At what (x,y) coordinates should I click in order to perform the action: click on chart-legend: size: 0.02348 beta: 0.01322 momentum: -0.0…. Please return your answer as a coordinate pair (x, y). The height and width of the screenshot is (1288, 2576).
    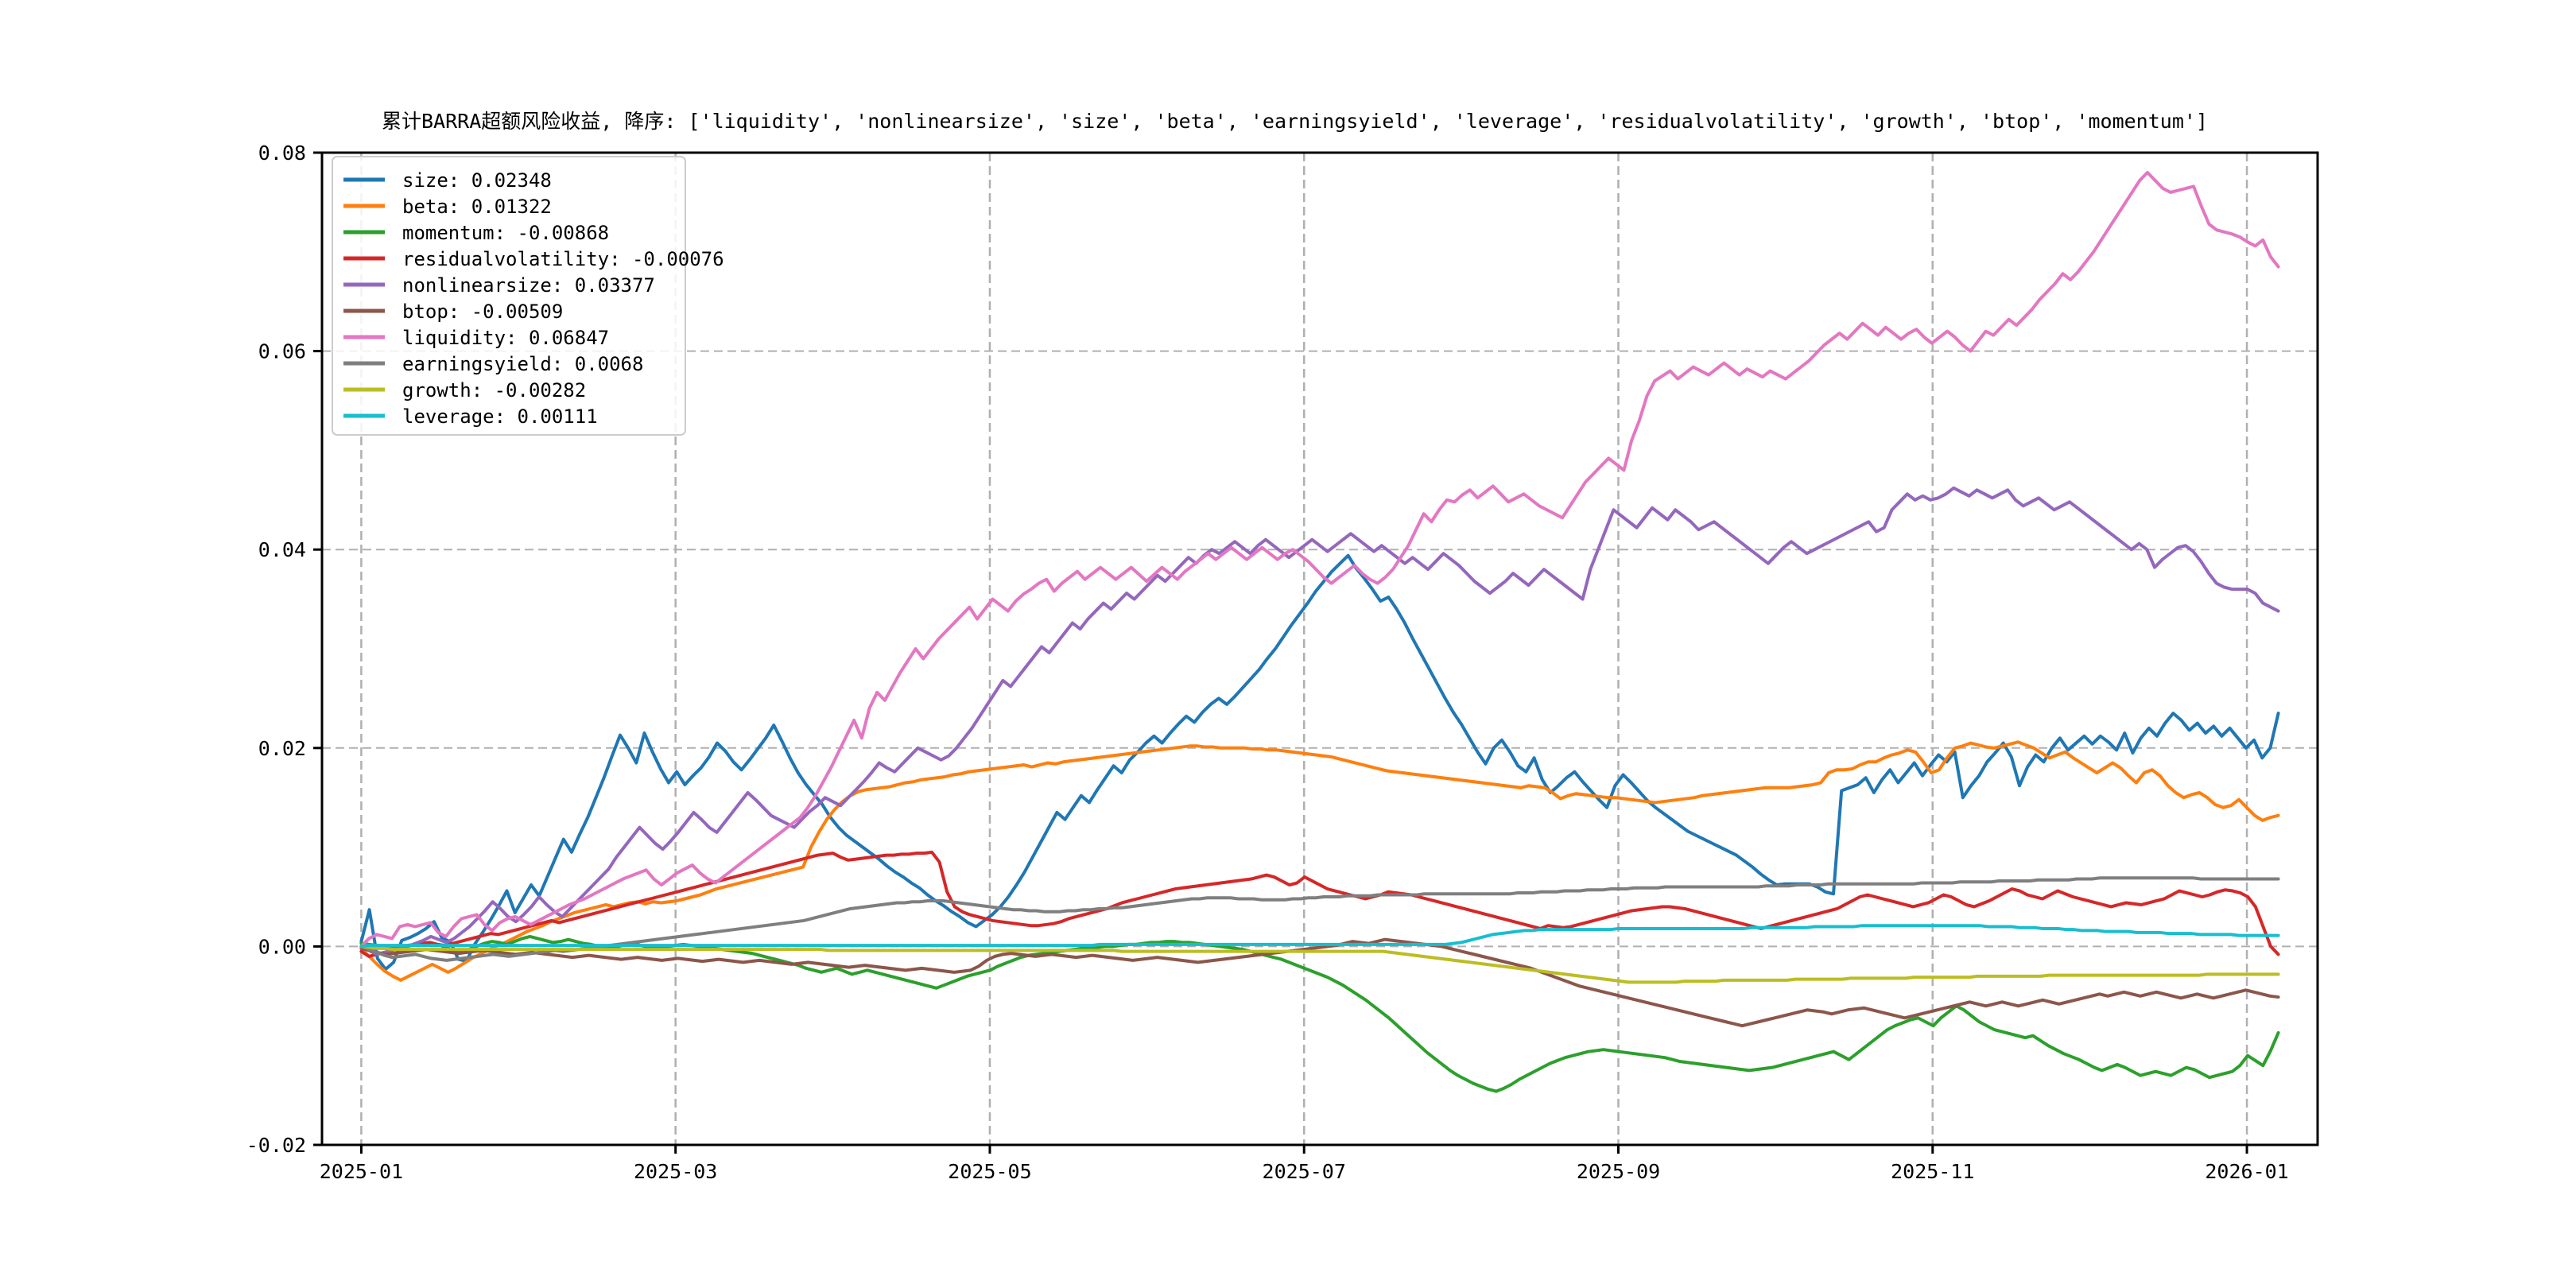
    Looking at the image, I should click on (528, 296).